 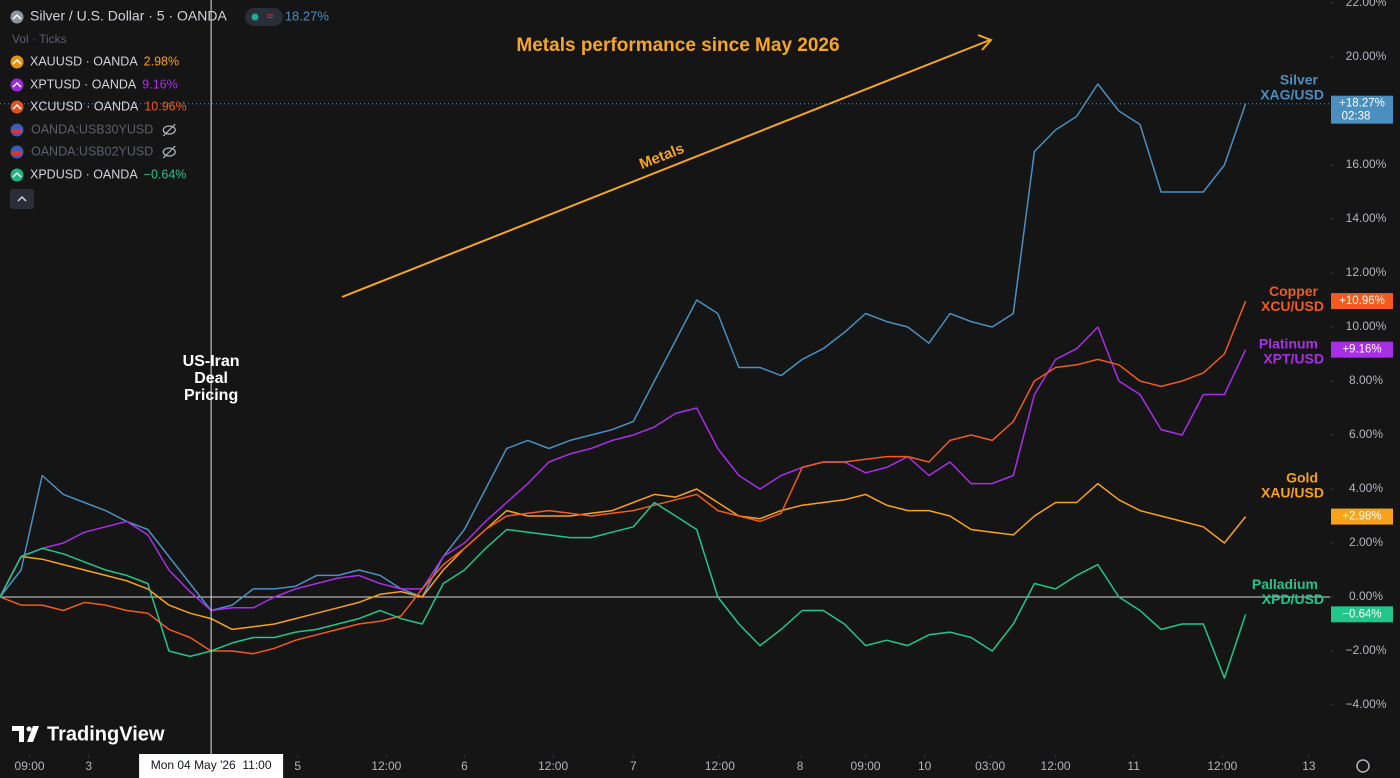 What do you see at coordinates (39, 39) in the screenshot?
I see `volume-legend: Vol · Ticks` at bounding box center [39, 39].